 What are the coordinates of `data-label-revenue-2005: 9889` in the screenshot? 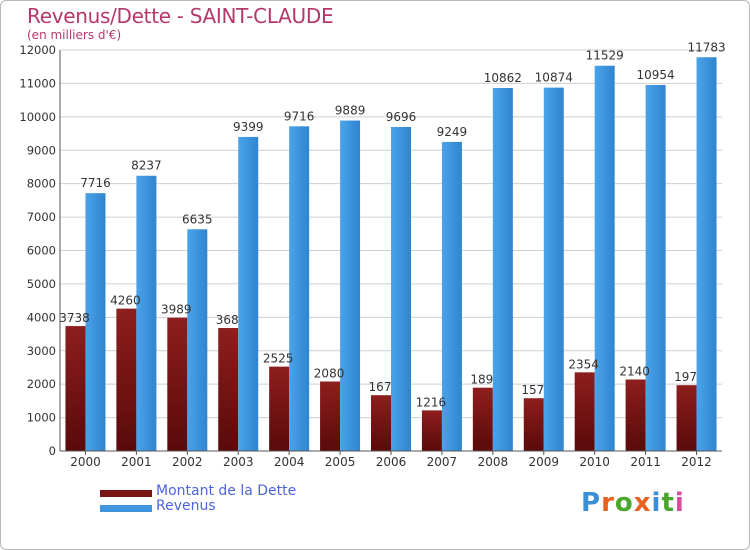 It's located at (350, 111).